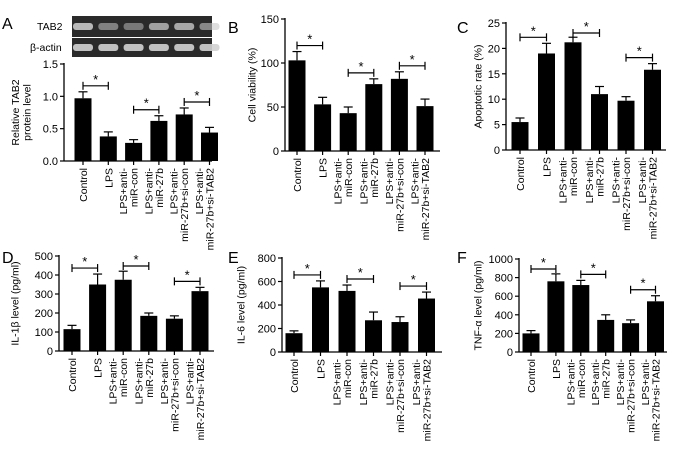  What do you see at coordinates (253, 85) in the screenshot?
I see `panel-b-y-label: Cell viability (%)` at bounding box center [253, 85].